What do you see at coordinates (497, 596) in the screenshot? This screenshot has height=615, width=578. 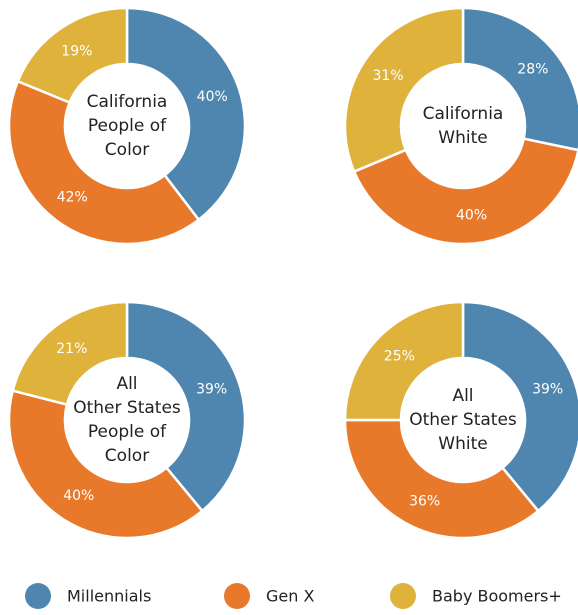 I see `legend-label: Baby Boomers+` at bounding box center [497, 596].